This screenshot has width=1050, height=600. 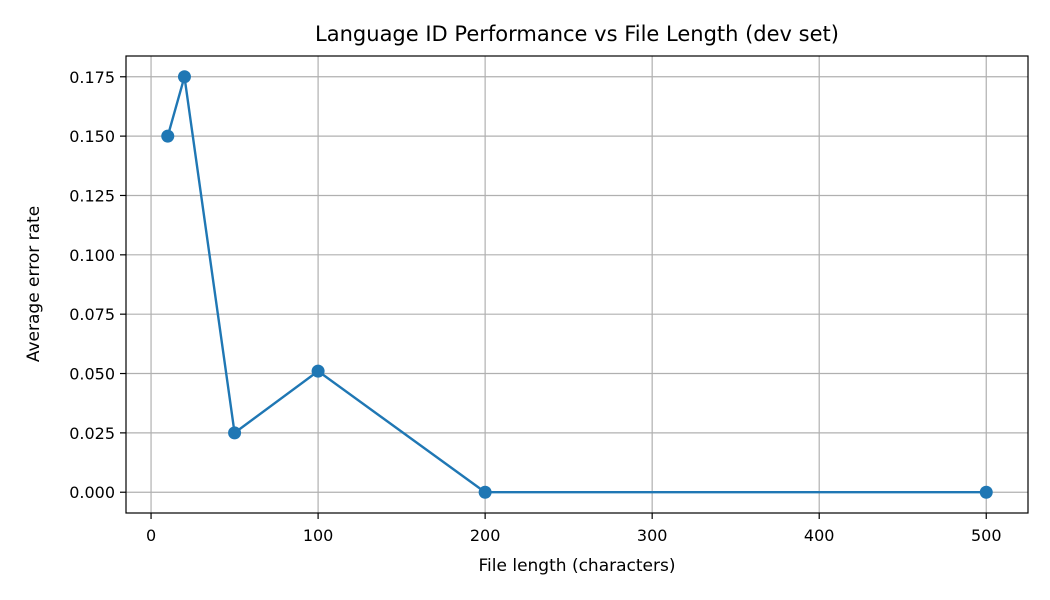 I want to click on y-axis-label: Average error rate, so click(x=34, y=284).